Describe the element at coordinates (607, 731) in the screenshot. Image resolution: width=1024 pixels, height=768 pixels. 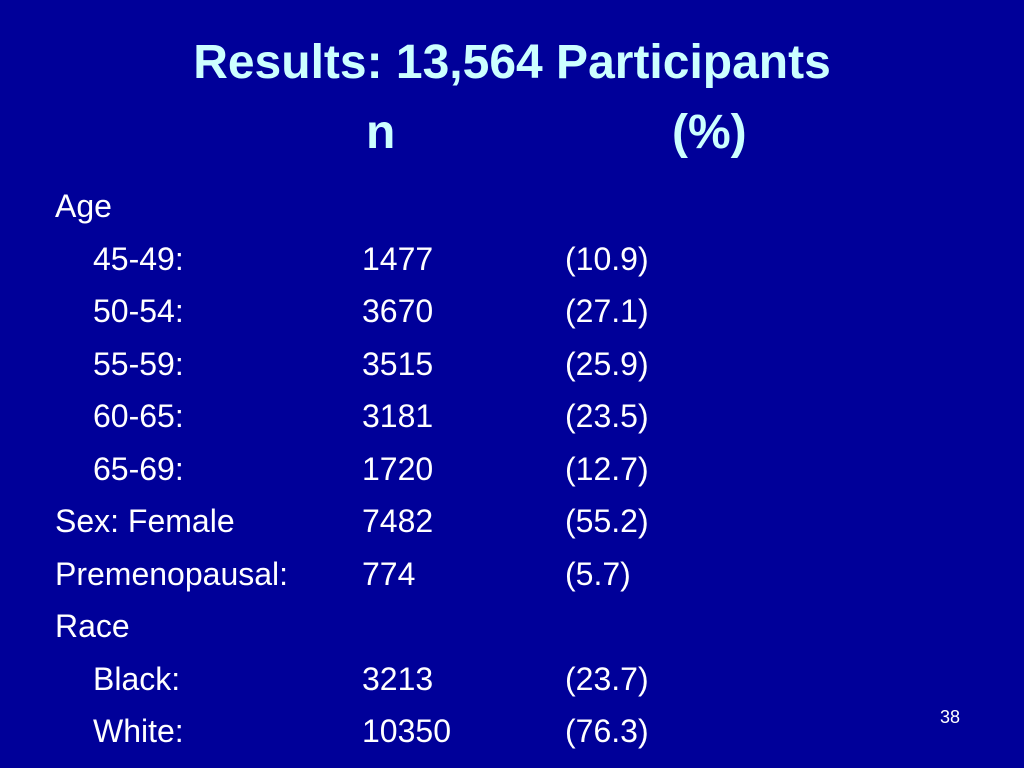
I see `row-percent: (76.3)` at that location.